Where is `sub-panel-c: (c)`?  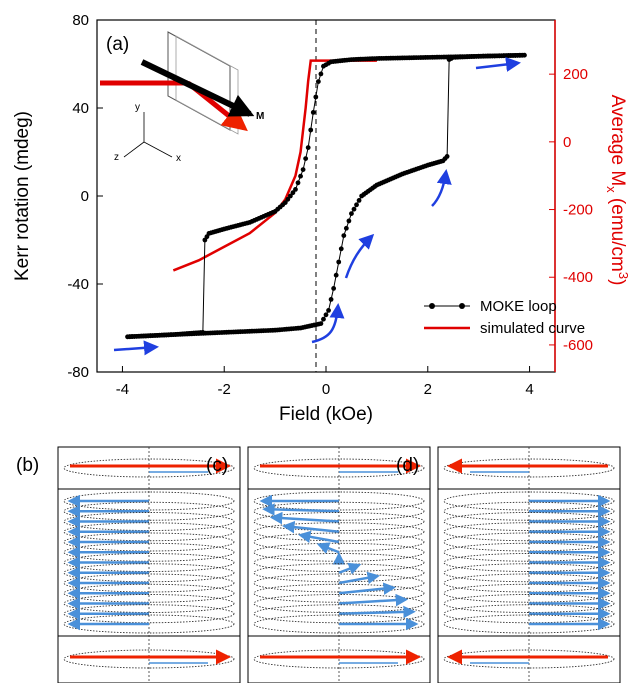
sub-panel-c: (c) is located at coordinates (318, 564).